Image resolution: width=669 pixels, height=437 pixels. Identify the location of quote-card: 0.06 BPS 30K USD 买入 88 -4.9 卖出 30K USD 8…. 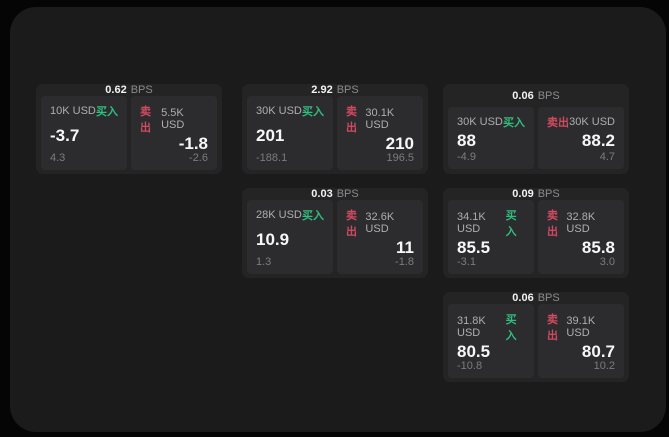
(536, 129).